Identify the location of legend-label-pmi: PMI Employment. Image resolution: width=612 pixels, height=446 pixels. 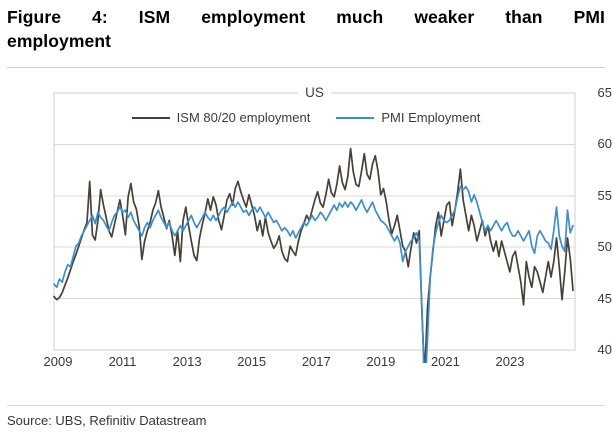
(431, 117).